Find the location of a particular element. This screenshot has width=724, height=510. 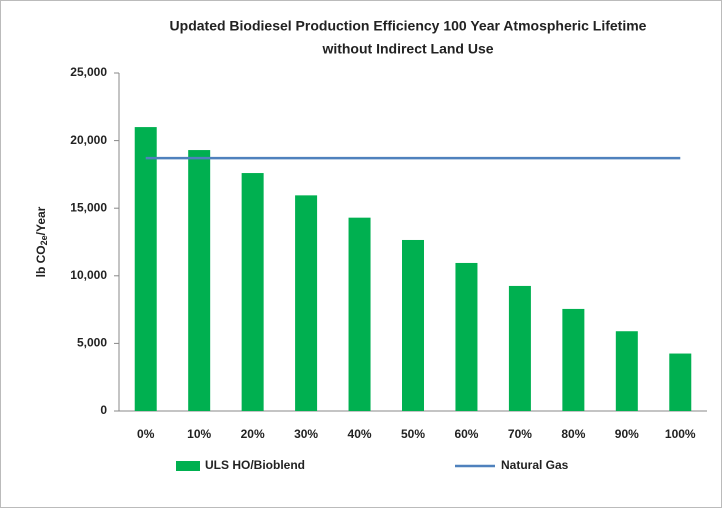

x-tick-label: 20% is located at coordinates (253, 434).